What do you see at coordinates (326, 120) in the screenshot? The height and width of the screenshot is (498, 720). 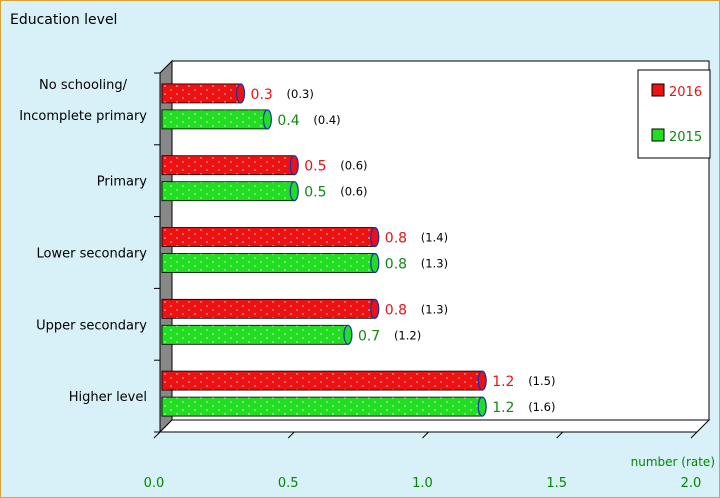 I see `rate-label-series-2015: (0.4)` at bounding box center [326, 120].